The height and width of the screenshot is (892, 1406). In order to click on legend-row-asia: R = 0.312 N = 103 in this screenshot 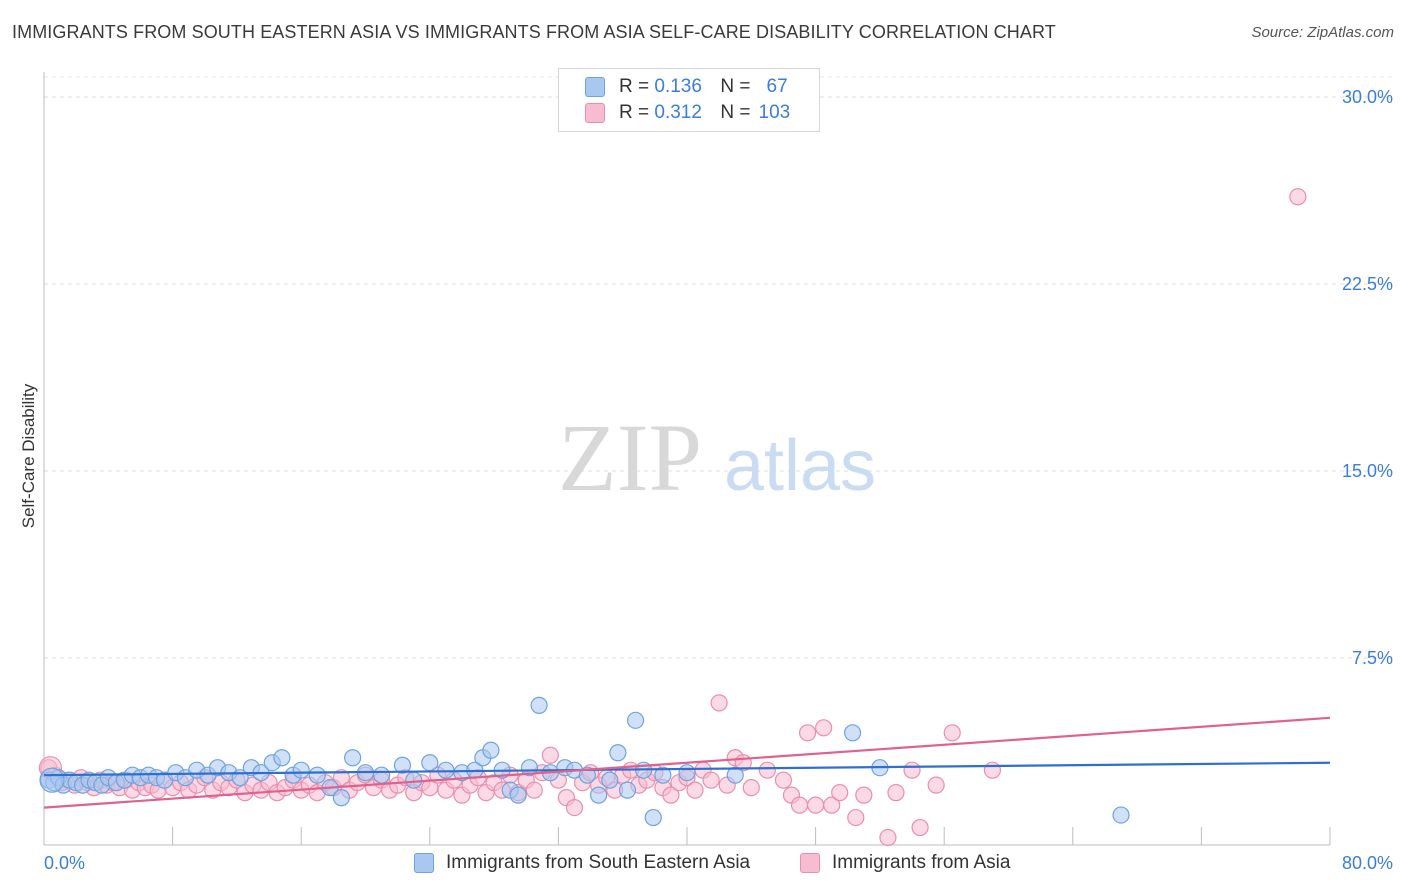, I will do `click(687, 113)`.